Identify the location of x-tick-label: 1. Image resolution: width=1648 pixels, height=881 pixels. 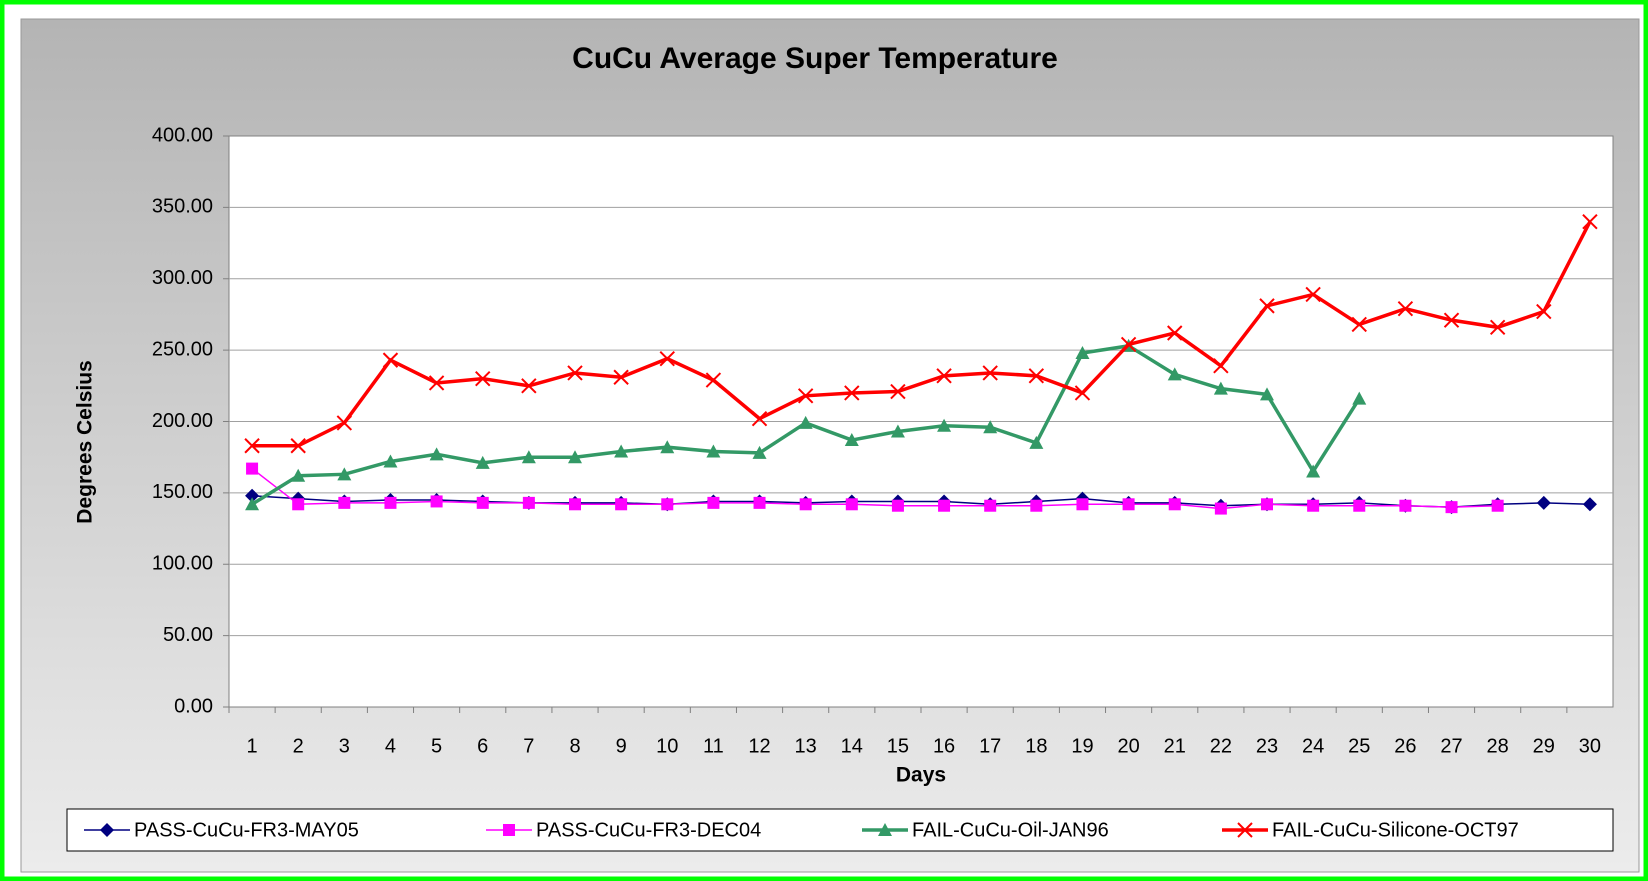
(252, 746).